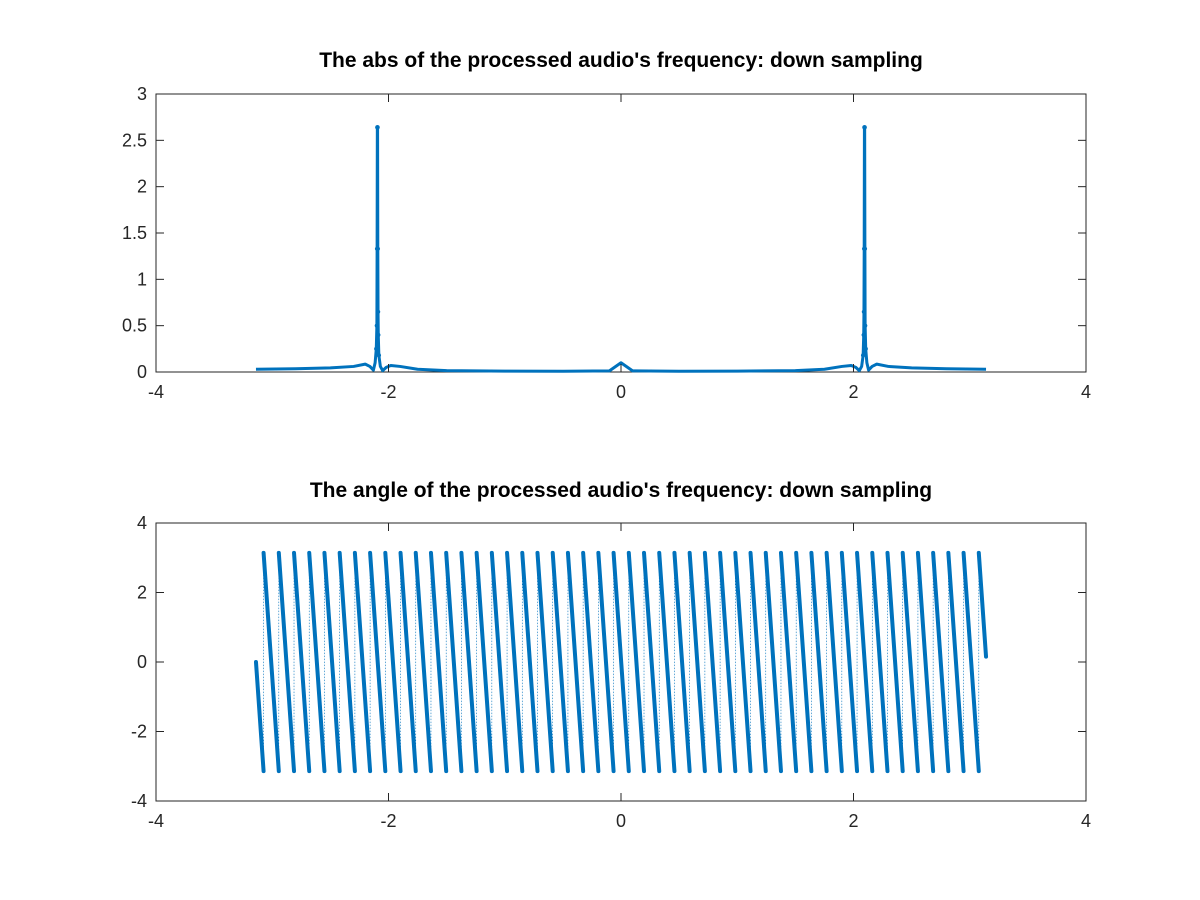 This screenshot has height=900, width=1200. I want to click on angle-plot-xtick-label: -2, so click(388, 821).